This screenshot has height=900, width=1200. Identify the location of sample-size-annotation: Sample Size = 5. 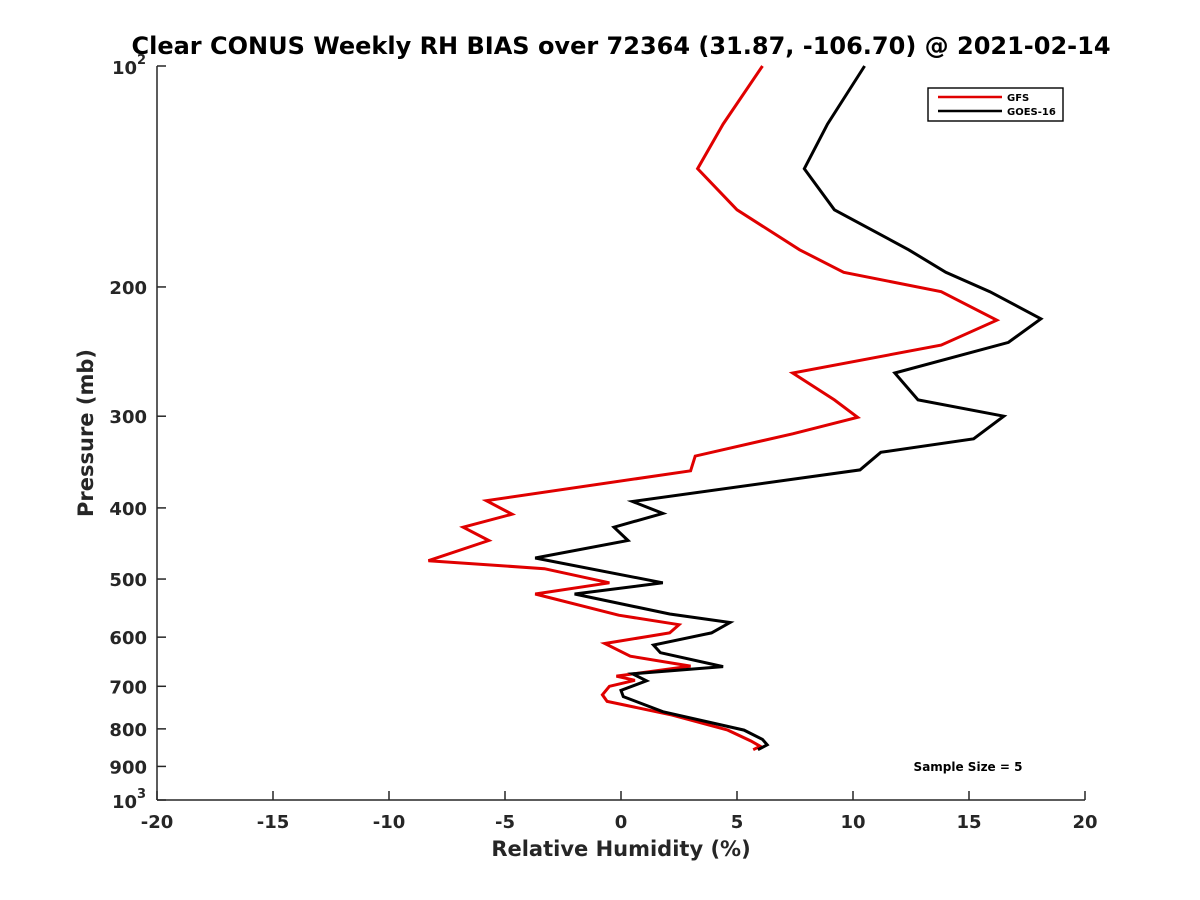
(968, 767).